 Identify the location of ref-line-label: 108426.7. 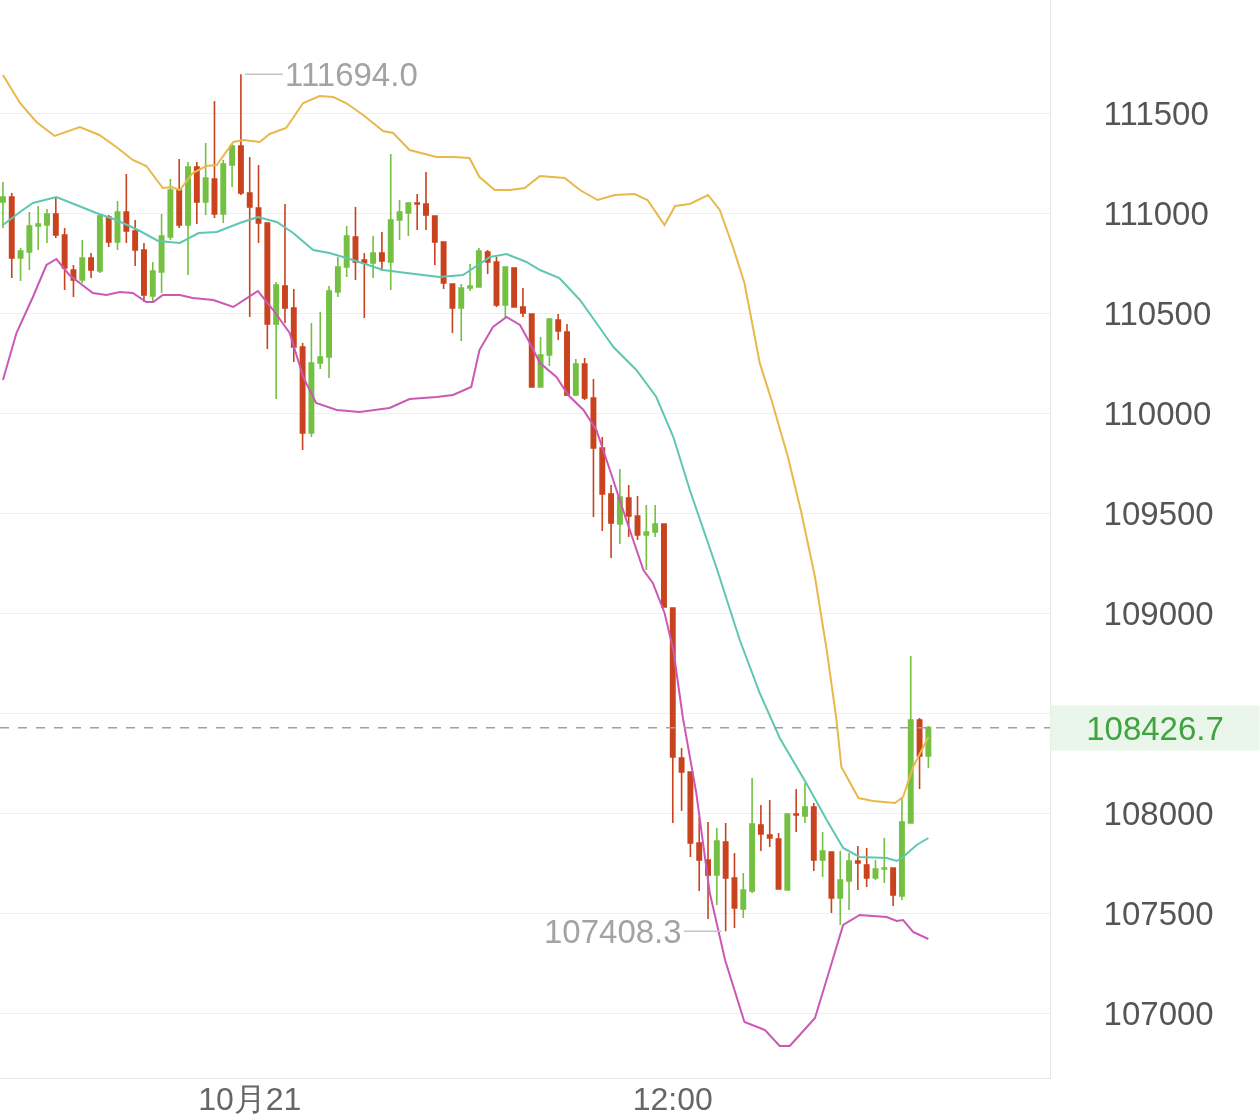
(1155, 728).